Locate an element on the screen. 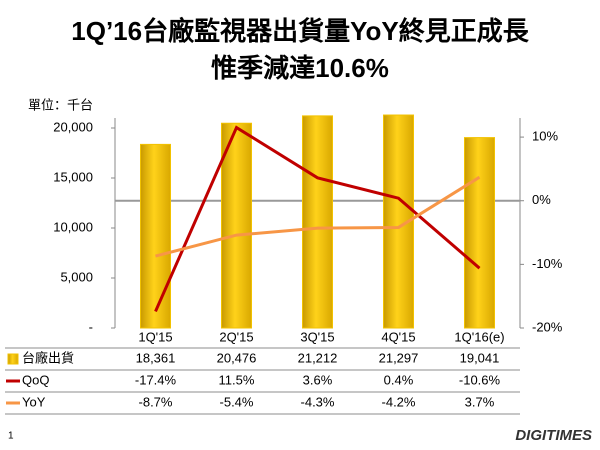 This screenshot has height=450, width=600. y-tick-label: 5,000 is located at coordinates (76, 276).